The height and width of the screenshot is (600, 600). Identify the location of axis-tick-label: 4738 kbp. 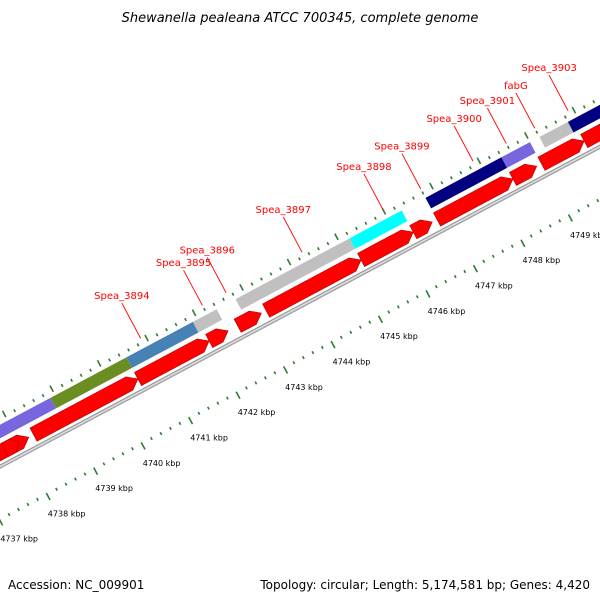
(67, 513).